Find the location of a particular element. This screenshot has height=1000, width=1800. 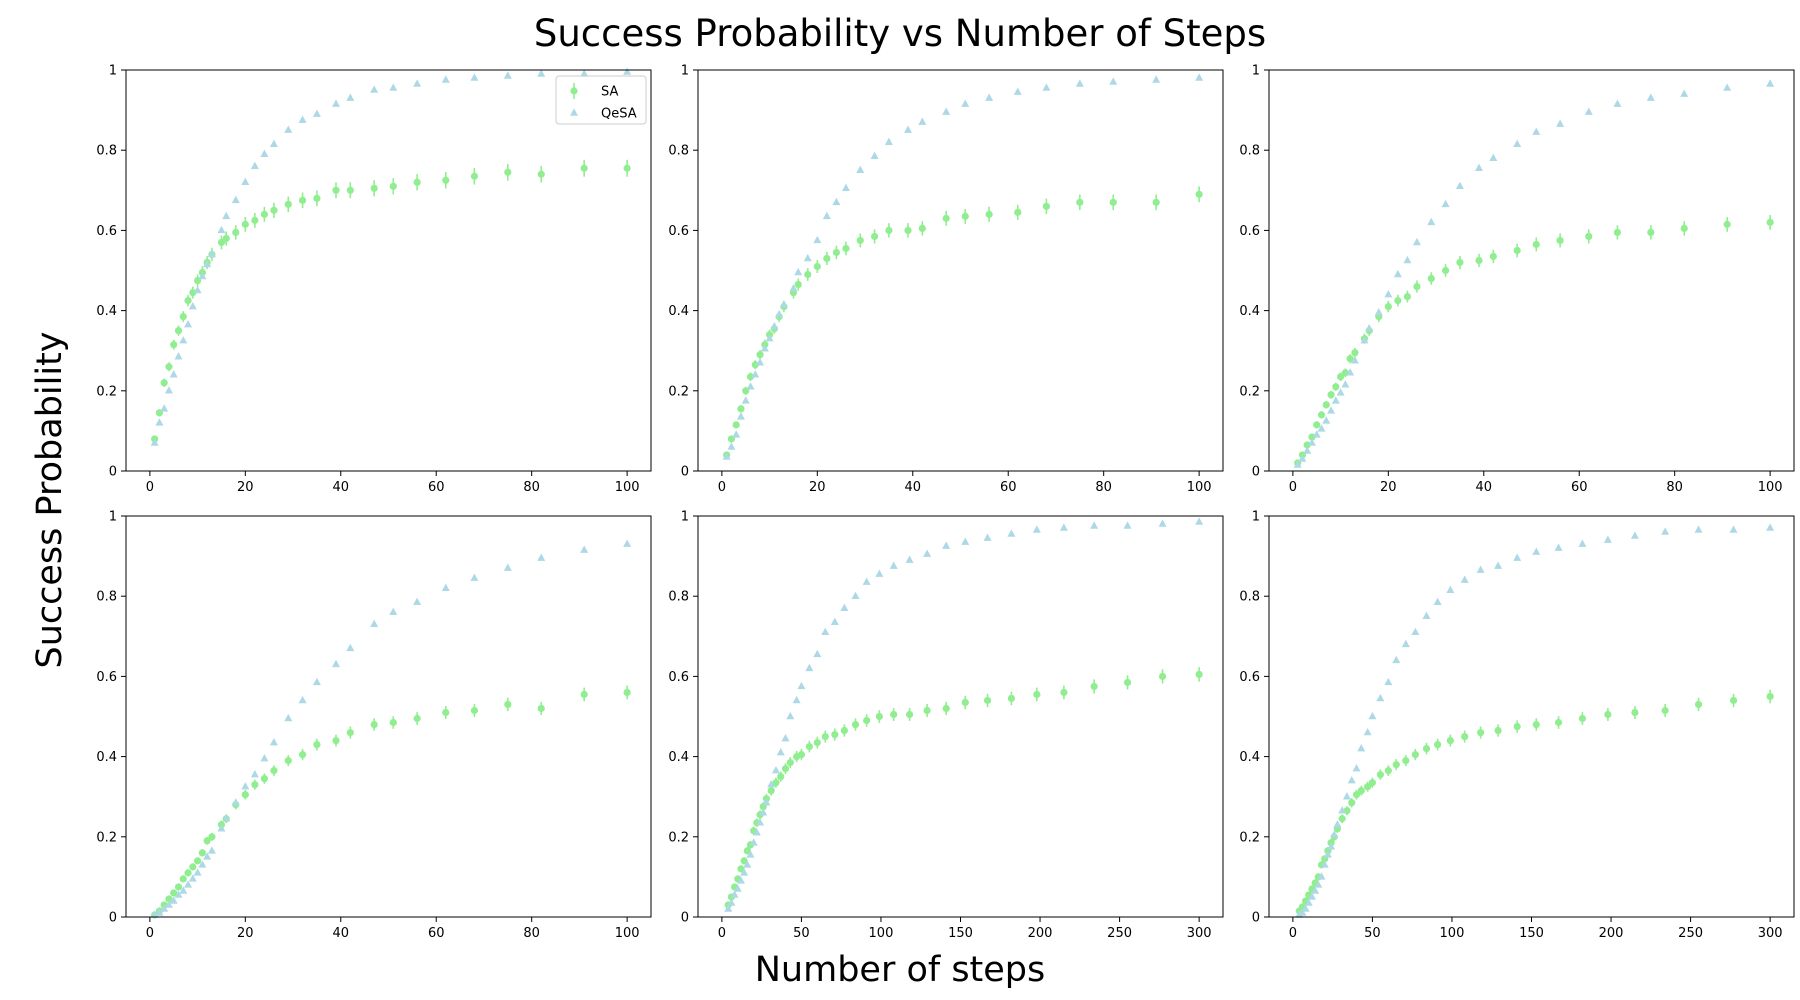

y-tick-label: 0.6 is located at coordinates (106, 231).